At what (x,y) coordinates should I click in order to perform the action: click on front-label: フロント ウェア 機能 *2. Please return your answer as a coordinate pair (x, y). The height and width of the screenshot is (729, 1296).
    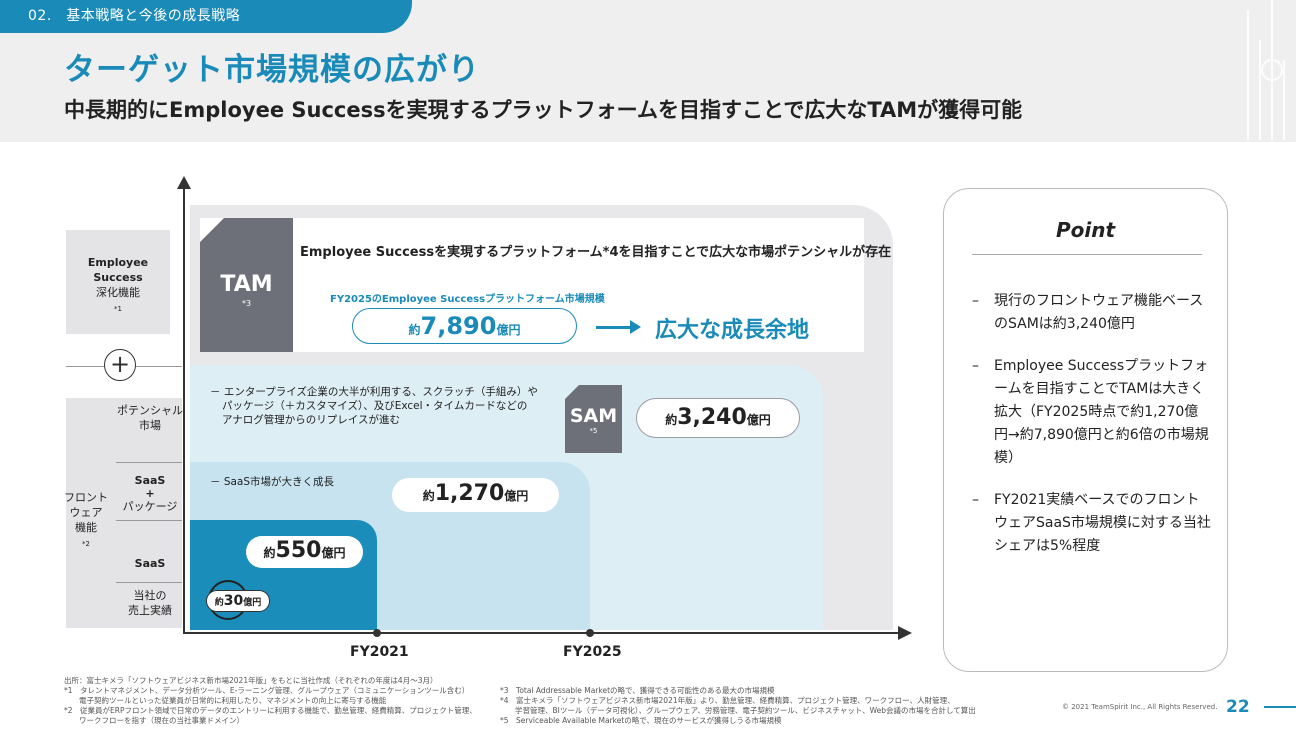
    Looking at the image, I should click on (86, 519).